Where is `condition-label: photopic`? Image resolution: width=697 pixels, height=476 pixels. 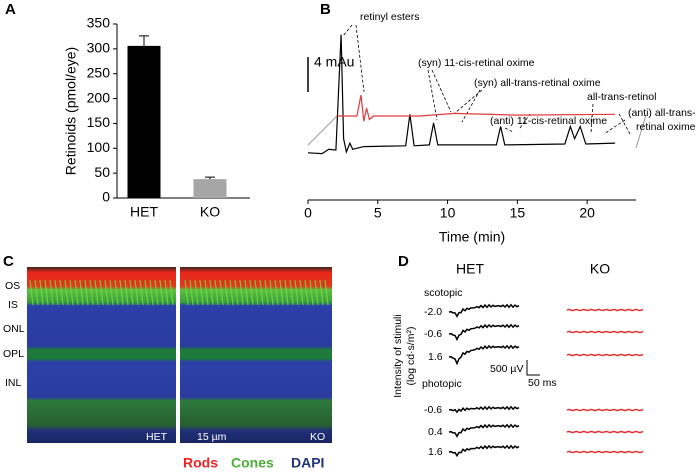
condition-label: photopic is located at coordinates (442, 384).